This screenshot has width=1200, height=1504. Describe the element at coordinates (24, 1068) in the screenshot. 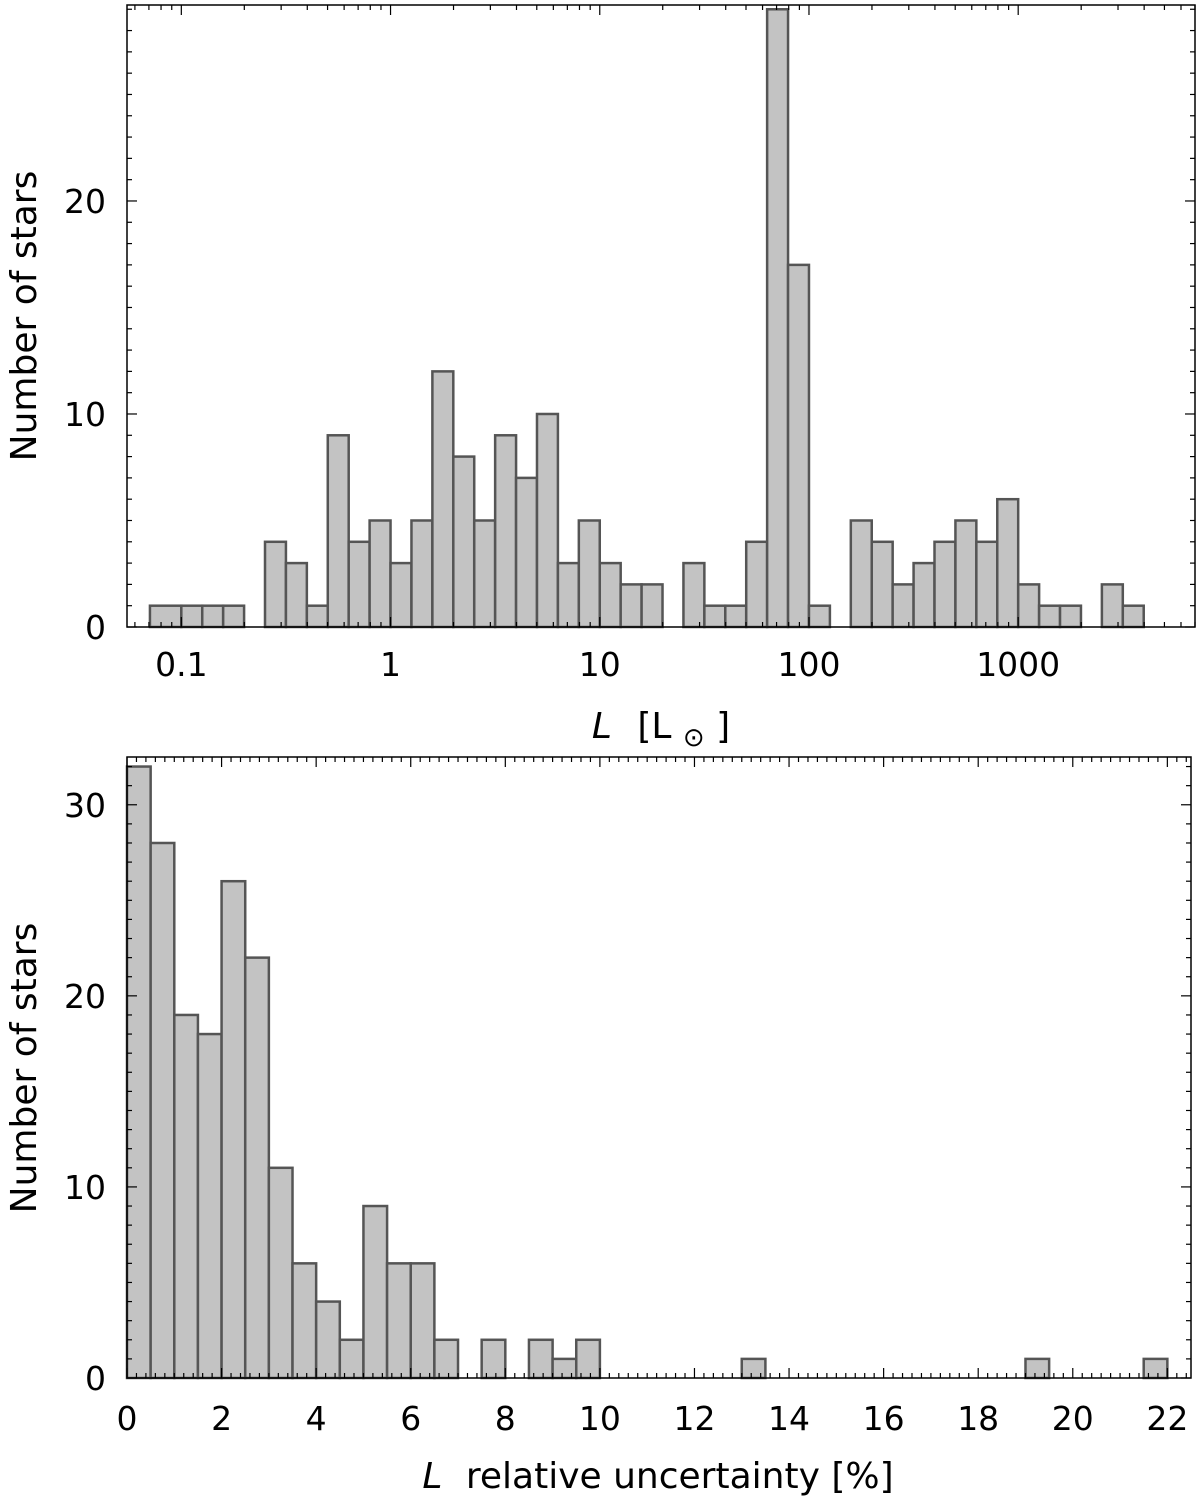

I see `bottom-y-axis-label: Number of stars` at that location.